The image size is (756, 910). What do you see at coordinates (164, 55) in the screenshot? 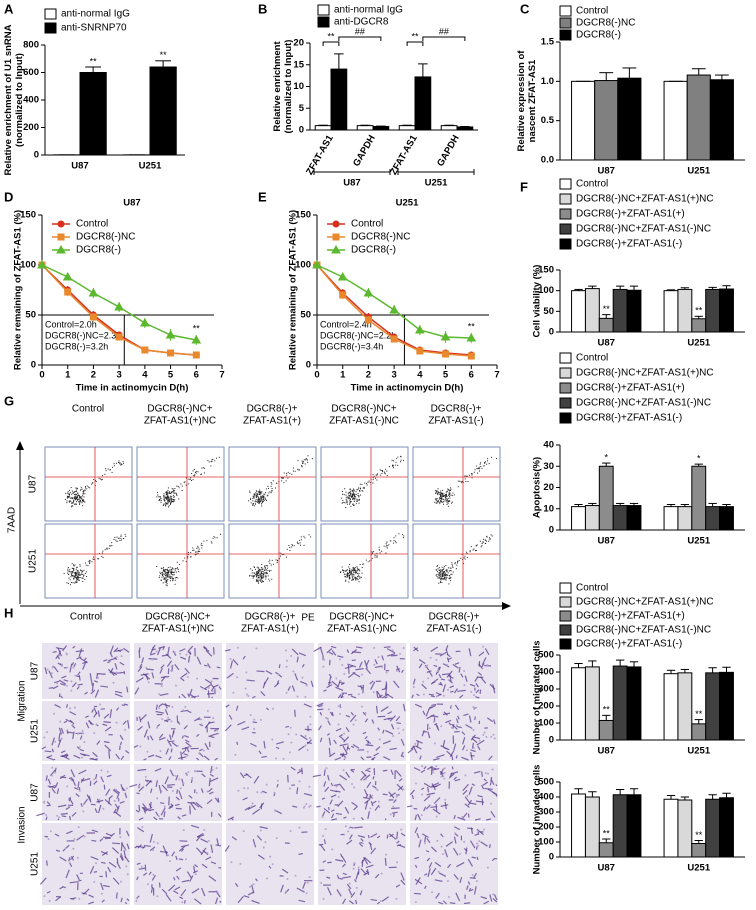
I see `significance: **` at bounding box center [164, 55].